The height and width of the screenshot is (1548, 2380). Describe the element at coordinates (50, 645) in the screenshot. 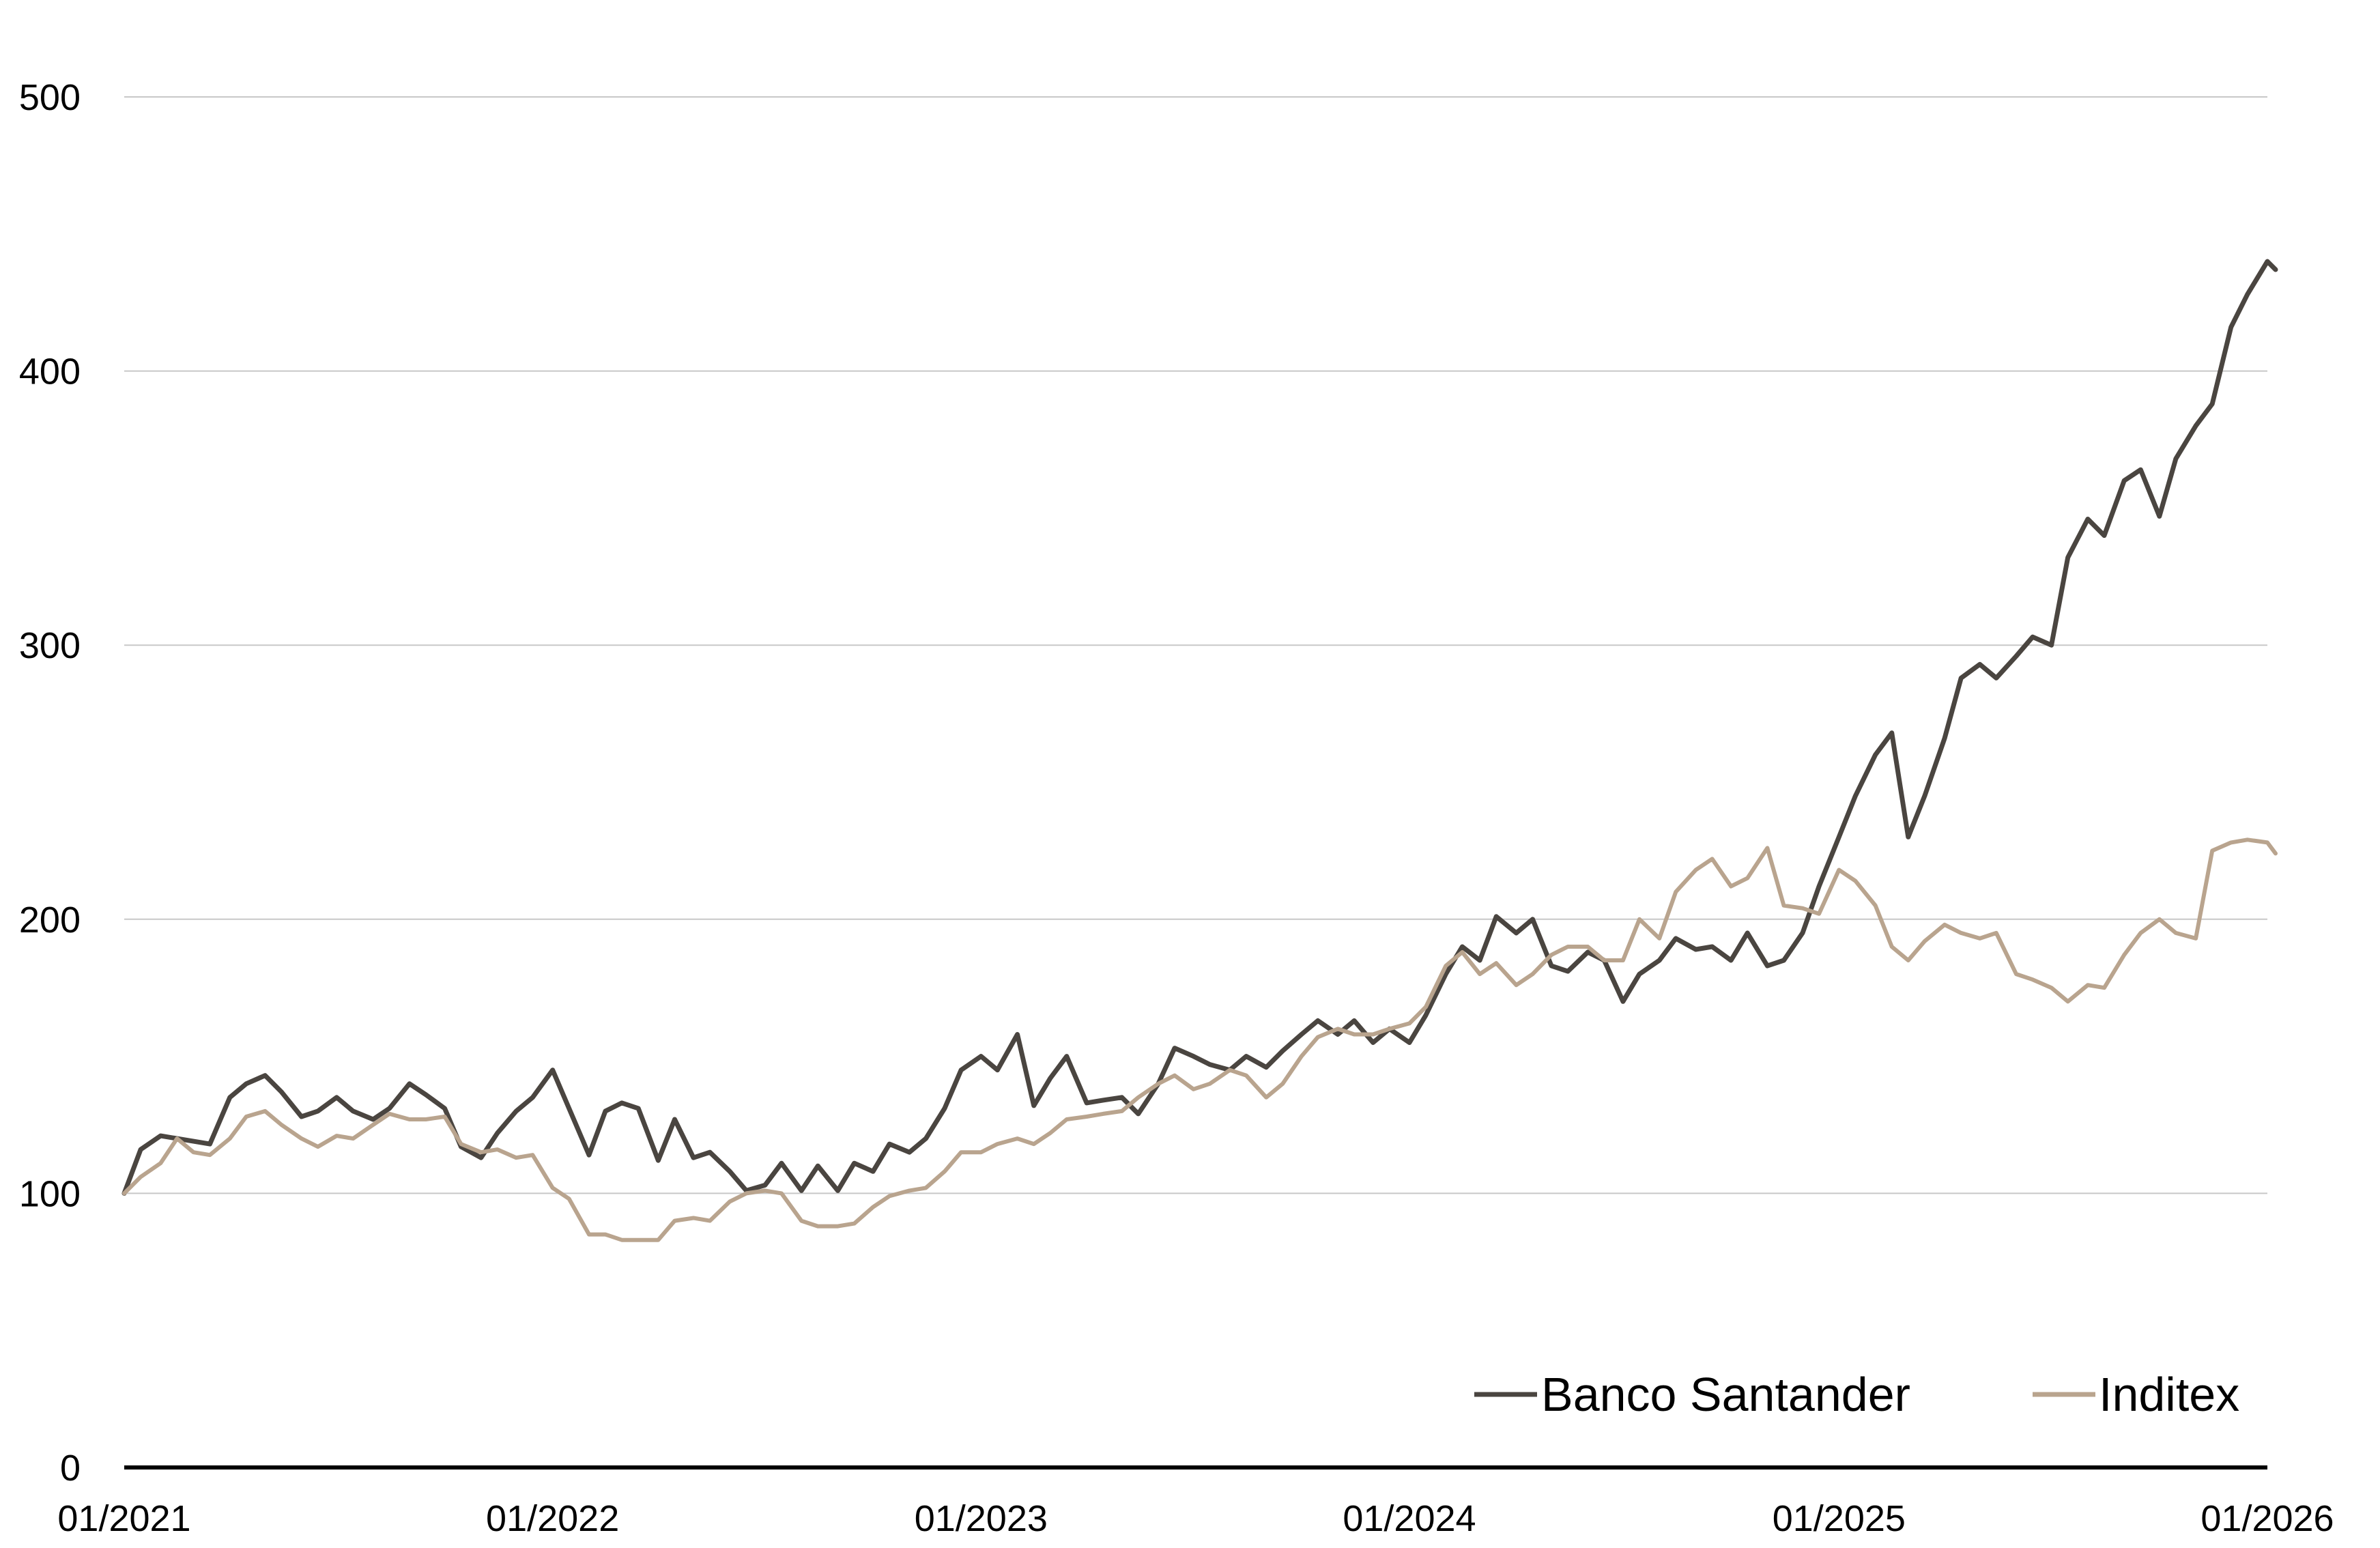

I see `y-tick-label: 300` at that location.